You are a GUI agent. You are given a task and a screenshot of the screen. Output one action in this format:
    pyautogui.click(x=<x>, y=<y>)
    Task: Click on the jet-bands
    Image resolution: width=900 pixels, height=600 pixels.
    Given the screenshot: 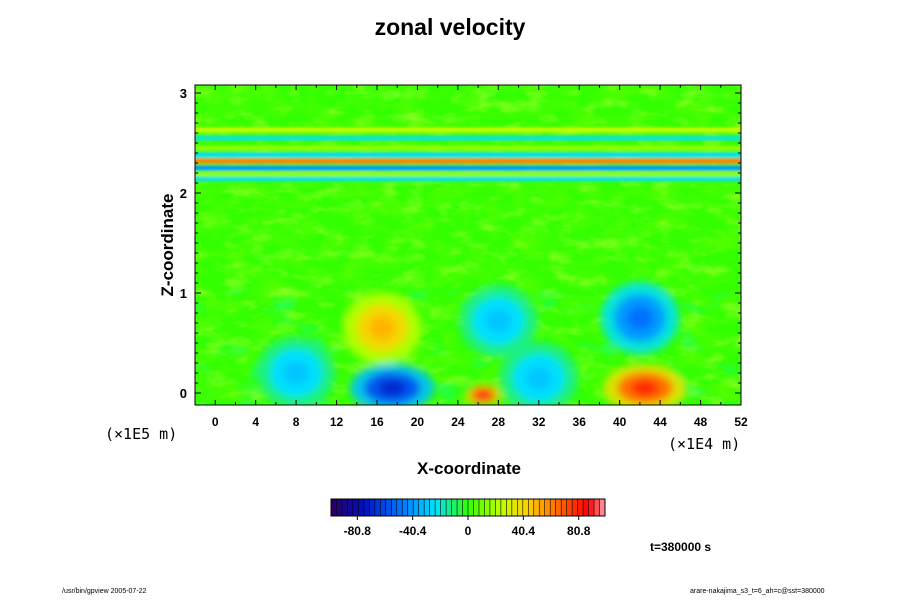 What is the action you would take?
    pyautogui.click(x=468, y=154)
    